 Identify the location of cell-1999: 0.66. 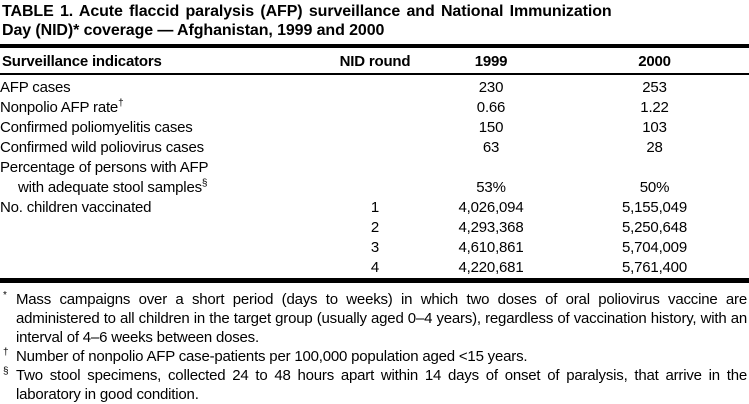
(491, 107).